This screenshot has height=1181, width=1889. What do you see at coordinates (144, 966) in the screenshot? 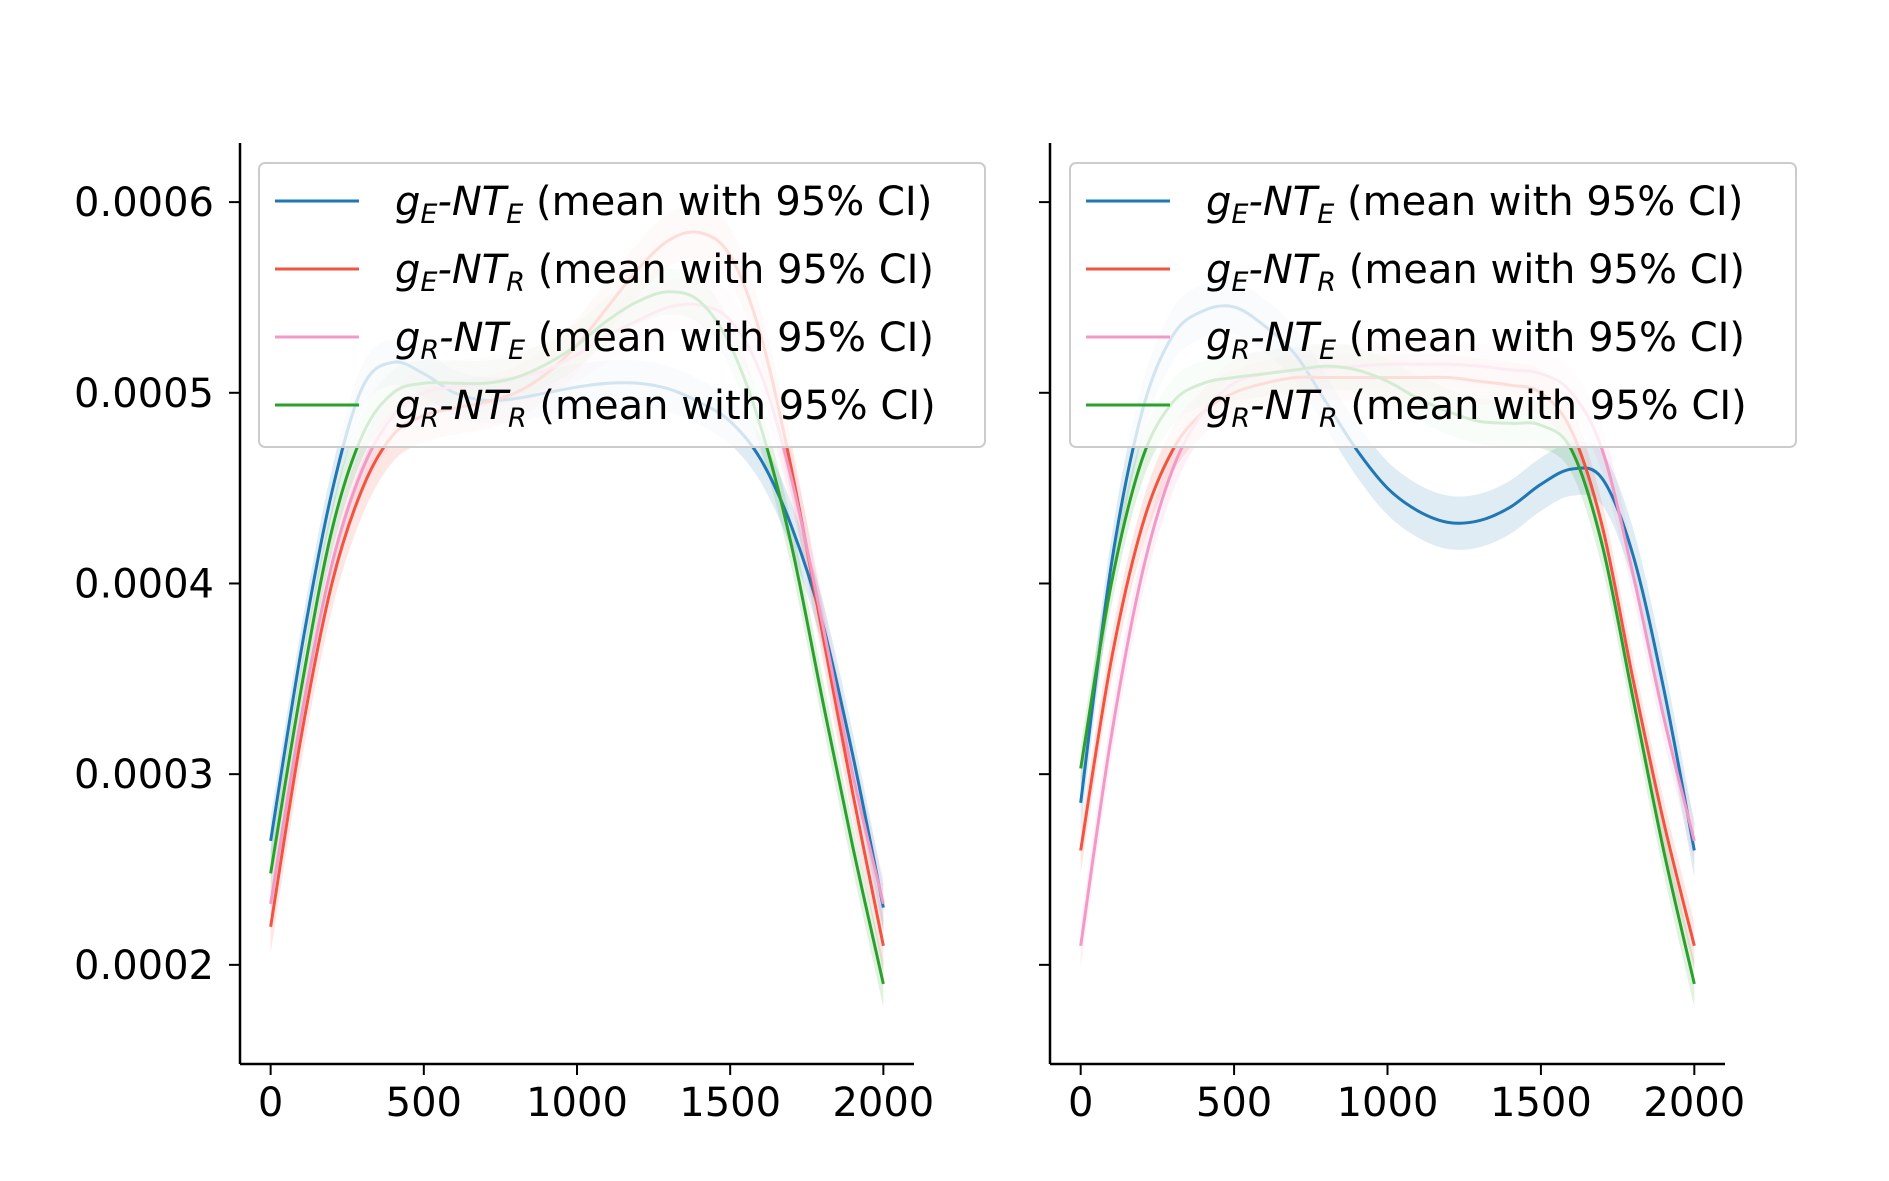
I see `y-tick-label: 0.0002` at bounding box center [144, 966].